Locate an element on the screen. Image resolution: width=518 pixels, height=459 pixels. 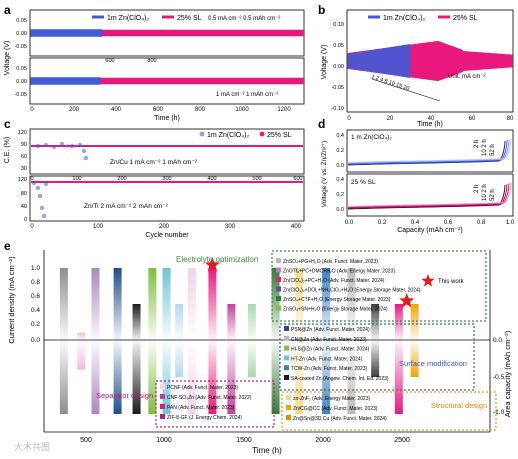
rate-trace-clo4 is located at coordinates (379, 61).